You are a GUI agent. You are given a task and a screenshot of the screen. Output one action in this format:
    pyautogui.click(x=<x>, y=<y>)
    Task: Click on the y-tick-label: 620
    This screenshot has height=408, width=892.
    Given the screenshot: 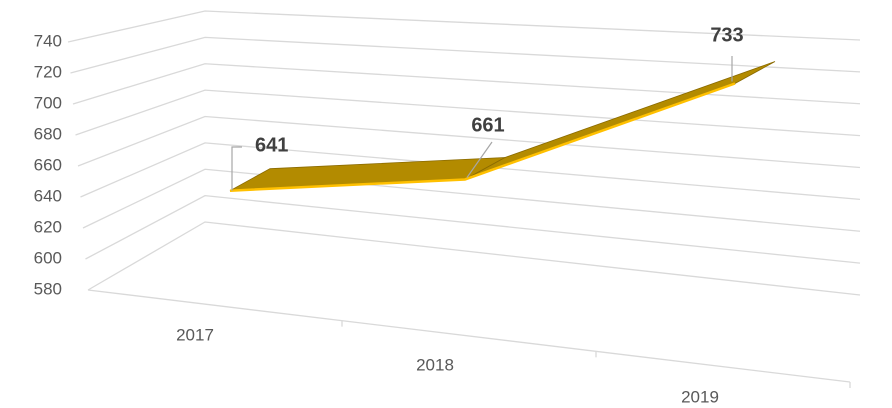 What is the action you would take?
    pyautogui.click(x=48, y=226)
    